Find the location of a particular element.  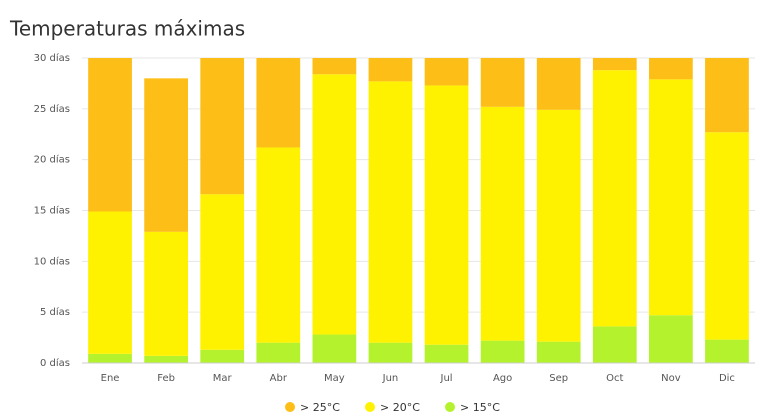

y-tick-label: 5 días is located at coordinates (55, 312).